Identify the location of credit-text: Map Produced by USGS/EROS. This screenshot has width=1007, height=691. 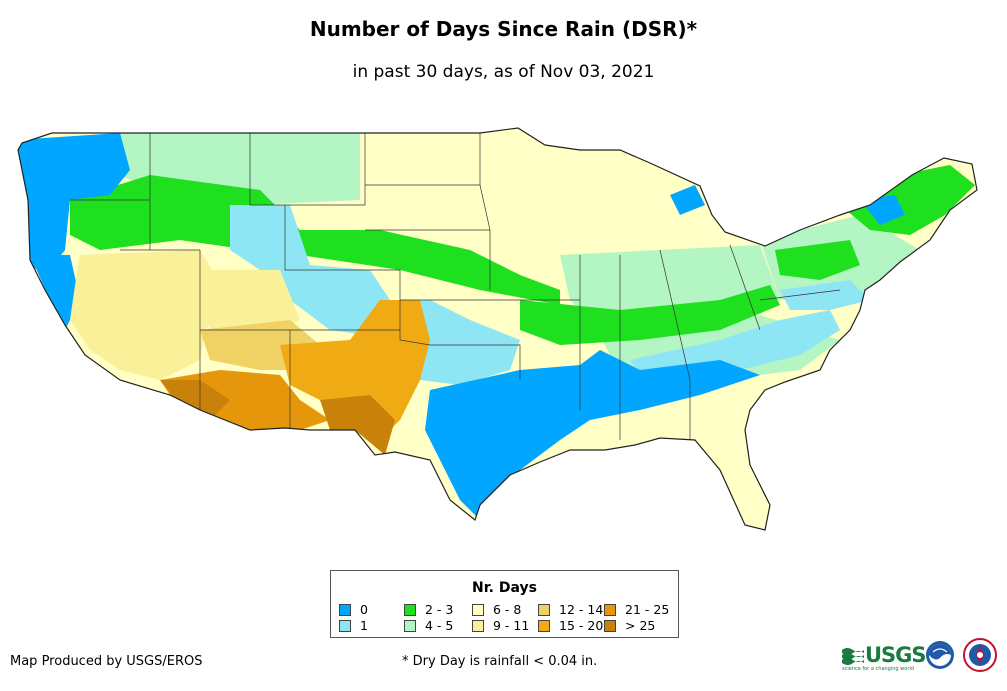
(106, 661).